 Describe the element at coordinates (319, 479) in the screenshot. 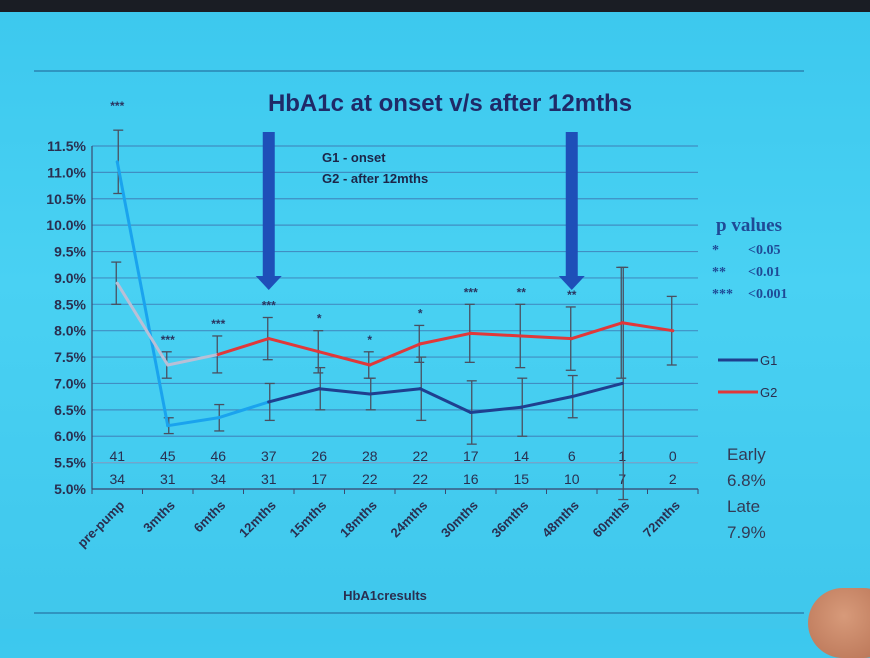

I see `count-g2: 17` at that location.